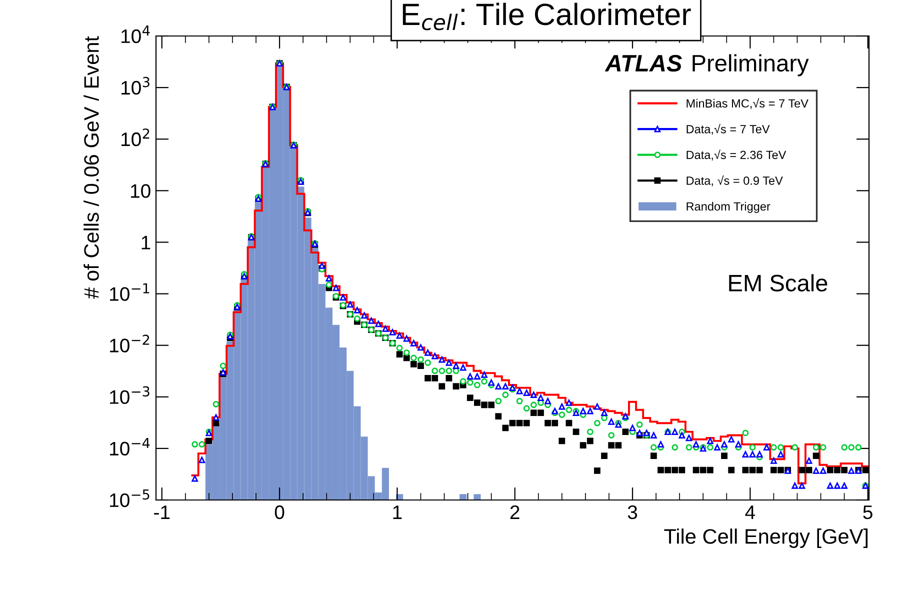  What do you see at coordinates (734, 180) in the screenshot?
I see `legend-label: Data, √s = 0.9 TeV` at bounding box center [734, 180].